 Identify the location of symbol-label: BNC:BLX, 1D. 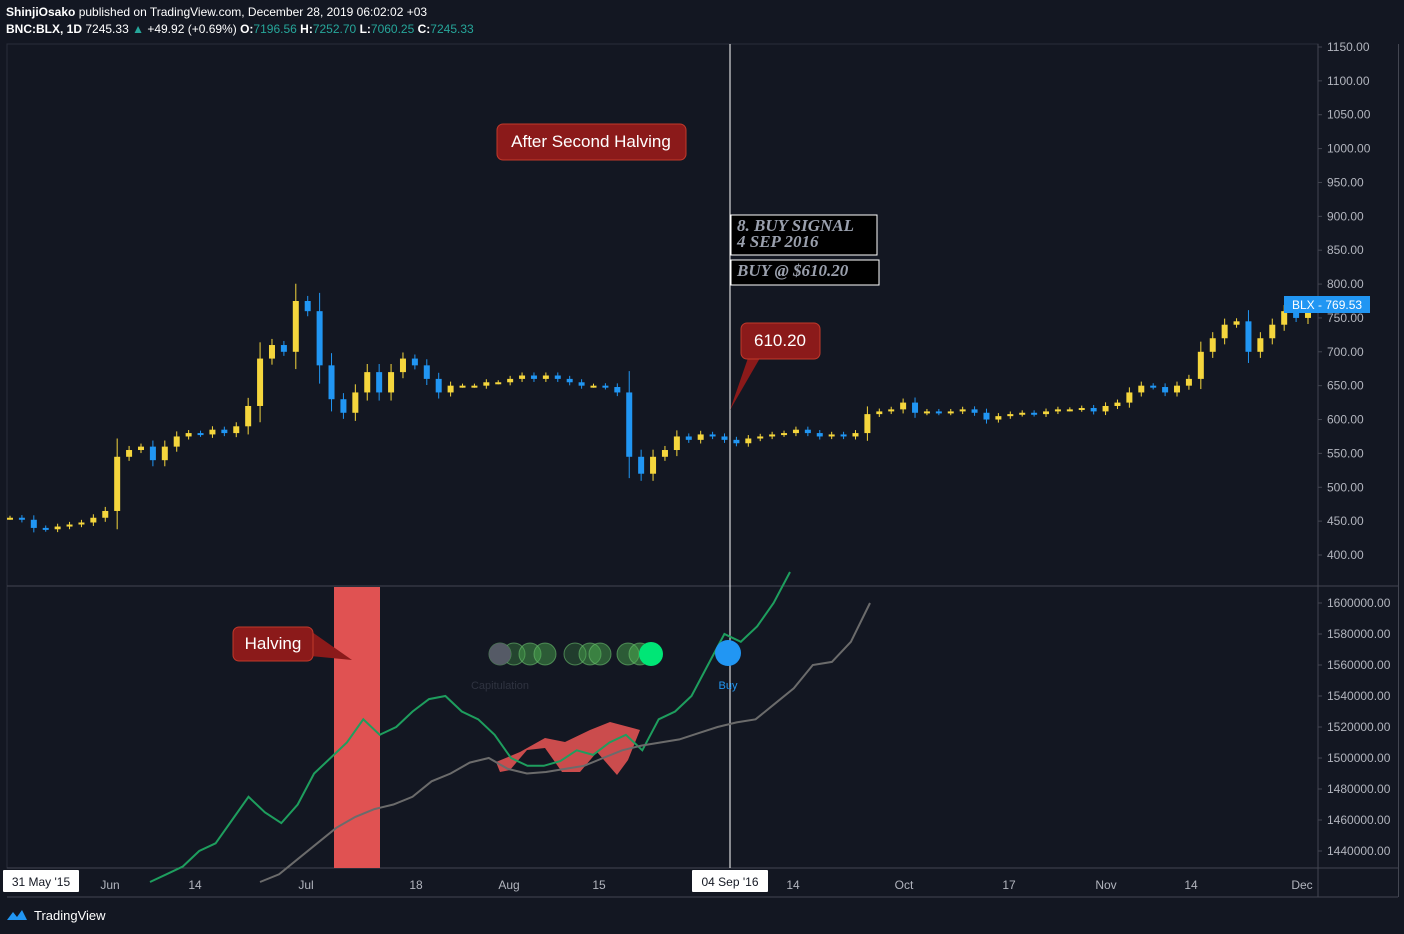
(44, 29).